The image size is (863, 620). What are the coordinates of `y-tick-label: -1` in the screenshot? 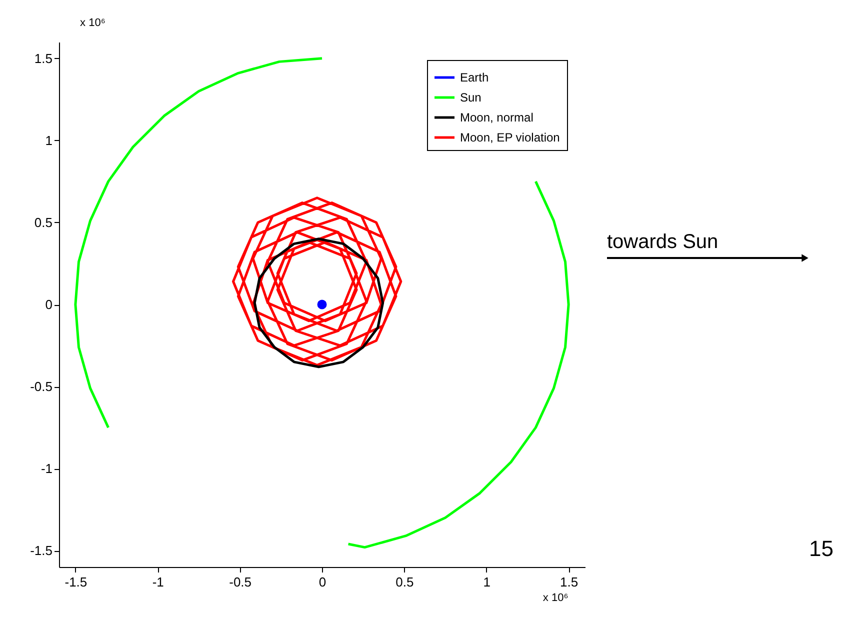 It's located at (46, 468).